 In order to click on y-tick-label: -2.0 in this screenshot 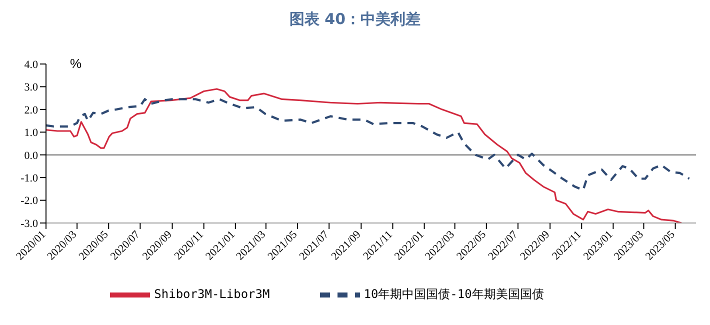, I will do `click(29, 201)`.